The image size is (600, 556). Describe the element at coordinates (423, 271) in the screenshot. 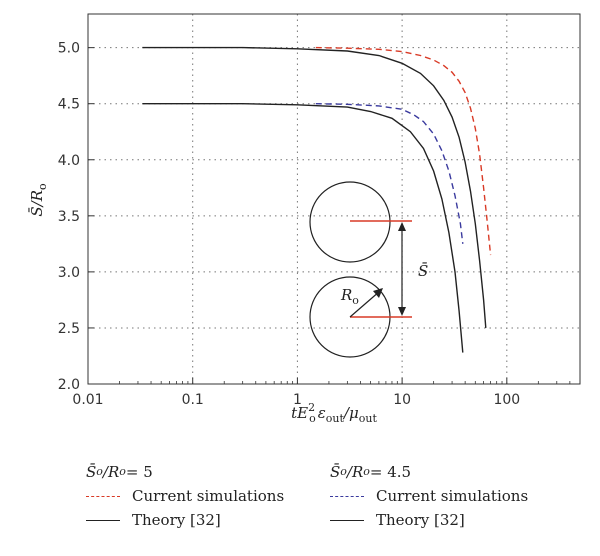

I see `distance-label: S̄` at that location.